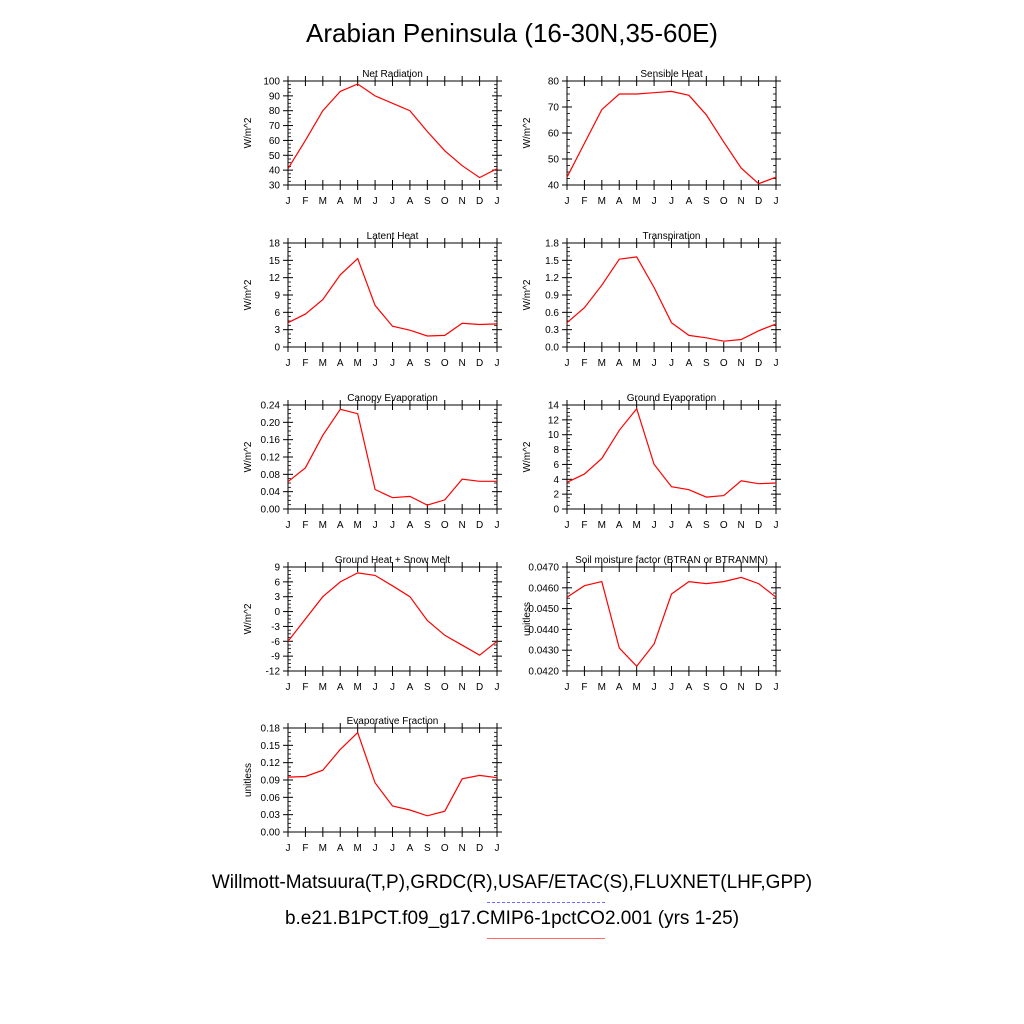  I want to click on y-tick-label: 0.9, so click(552, 296).